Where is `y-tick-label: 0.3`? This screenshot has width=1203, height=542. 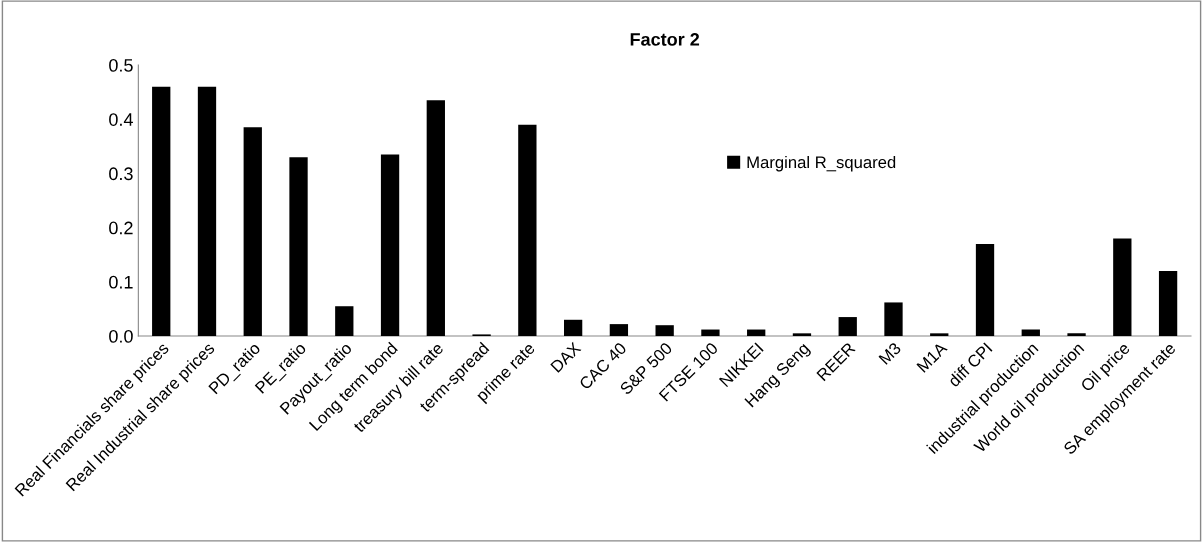 y-tick-label: 0.3 is located at coordinates (121, 174).